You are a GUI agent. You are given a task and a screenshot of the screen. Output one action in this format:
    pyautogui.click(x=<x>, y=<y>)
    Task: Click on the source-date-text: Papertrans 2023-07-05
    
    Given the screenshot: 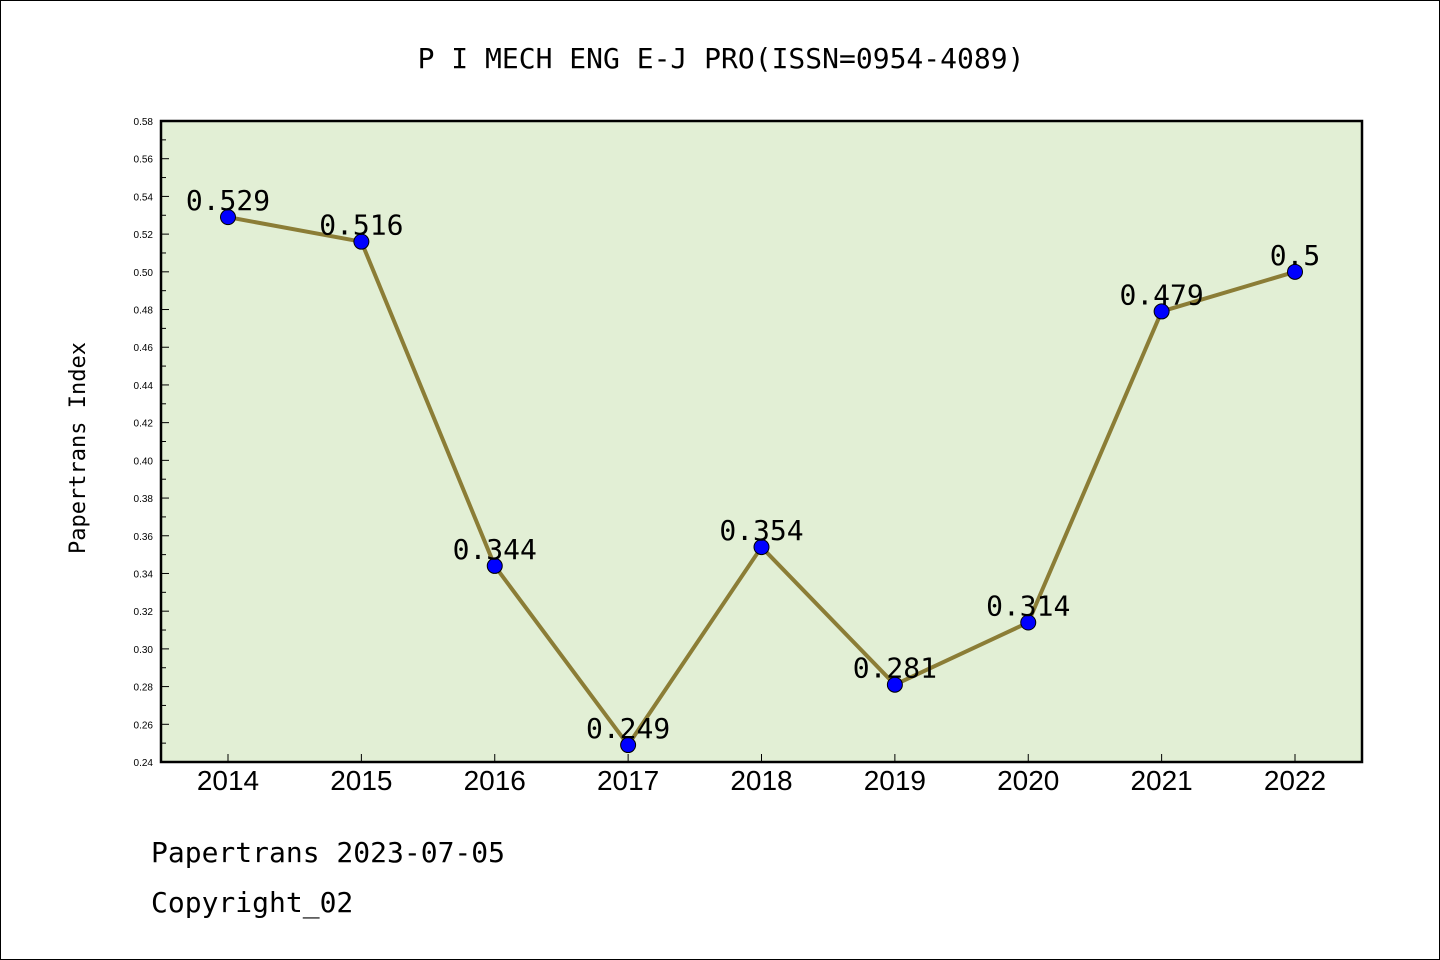 What is the action you would take?
    pyautogui.click(x=328, y=852)
    